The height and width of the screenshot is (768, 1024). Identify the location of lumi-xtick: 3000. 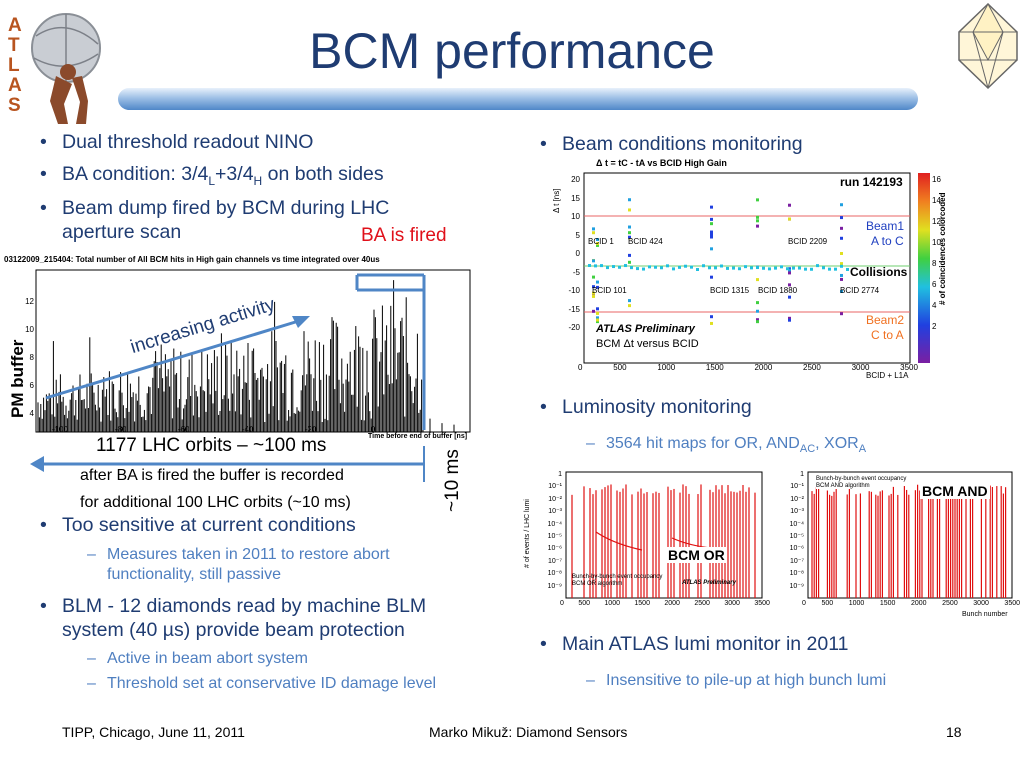
(981, 603).